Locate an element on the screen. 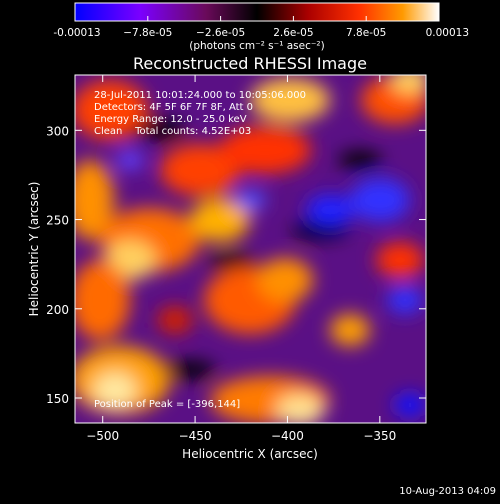 This screenshot has width=500, height=504. annotation-time-range: 28-Jul-2011 10:01:24.000 to 10:05:06.000 is located at coordinates (200, 95).